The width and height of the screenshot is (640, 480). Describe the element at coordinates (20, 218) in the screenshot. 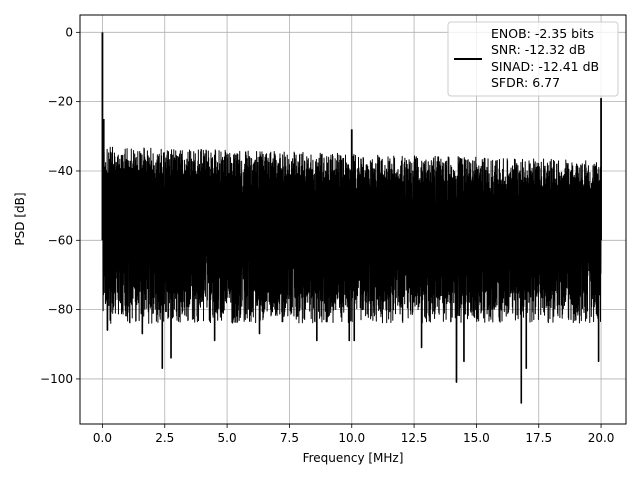

I see `y-axis-label: PSD [dB]` at that location.